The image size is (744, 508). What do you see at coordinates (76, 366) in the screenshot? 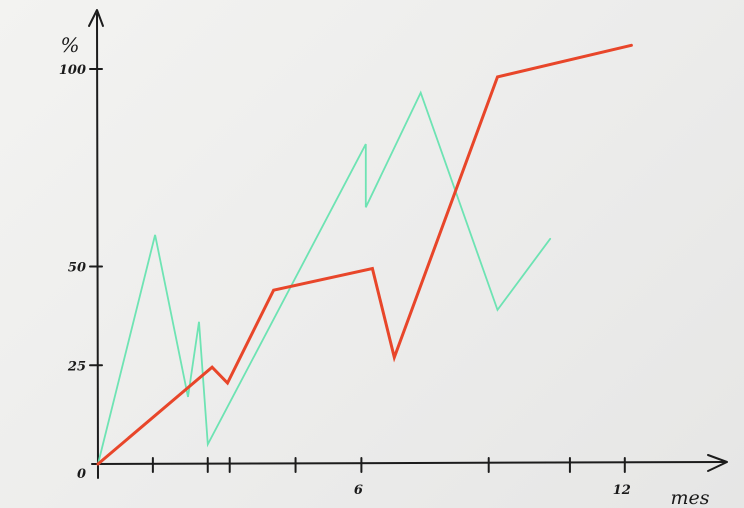
I see `y-tick-label: 25` at bounding box center [76, 366].